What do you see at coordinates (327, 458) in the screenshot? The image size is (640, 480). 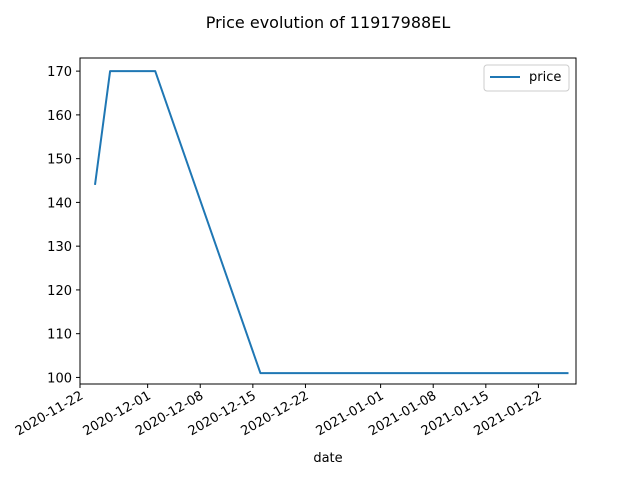 I see `x-axis-label: date` at bounding box center [327, 458].